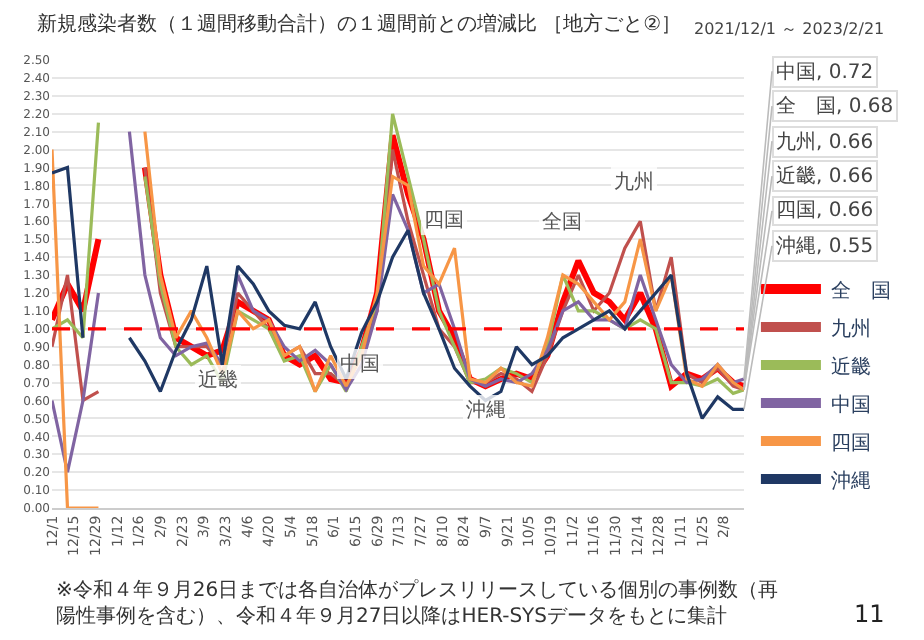 This screenshot has height=640, width=924. What do you see at coordinates (486, 410) in the screenshot?
I see `annotation: 沖縄` at bounding box center [486, 410].